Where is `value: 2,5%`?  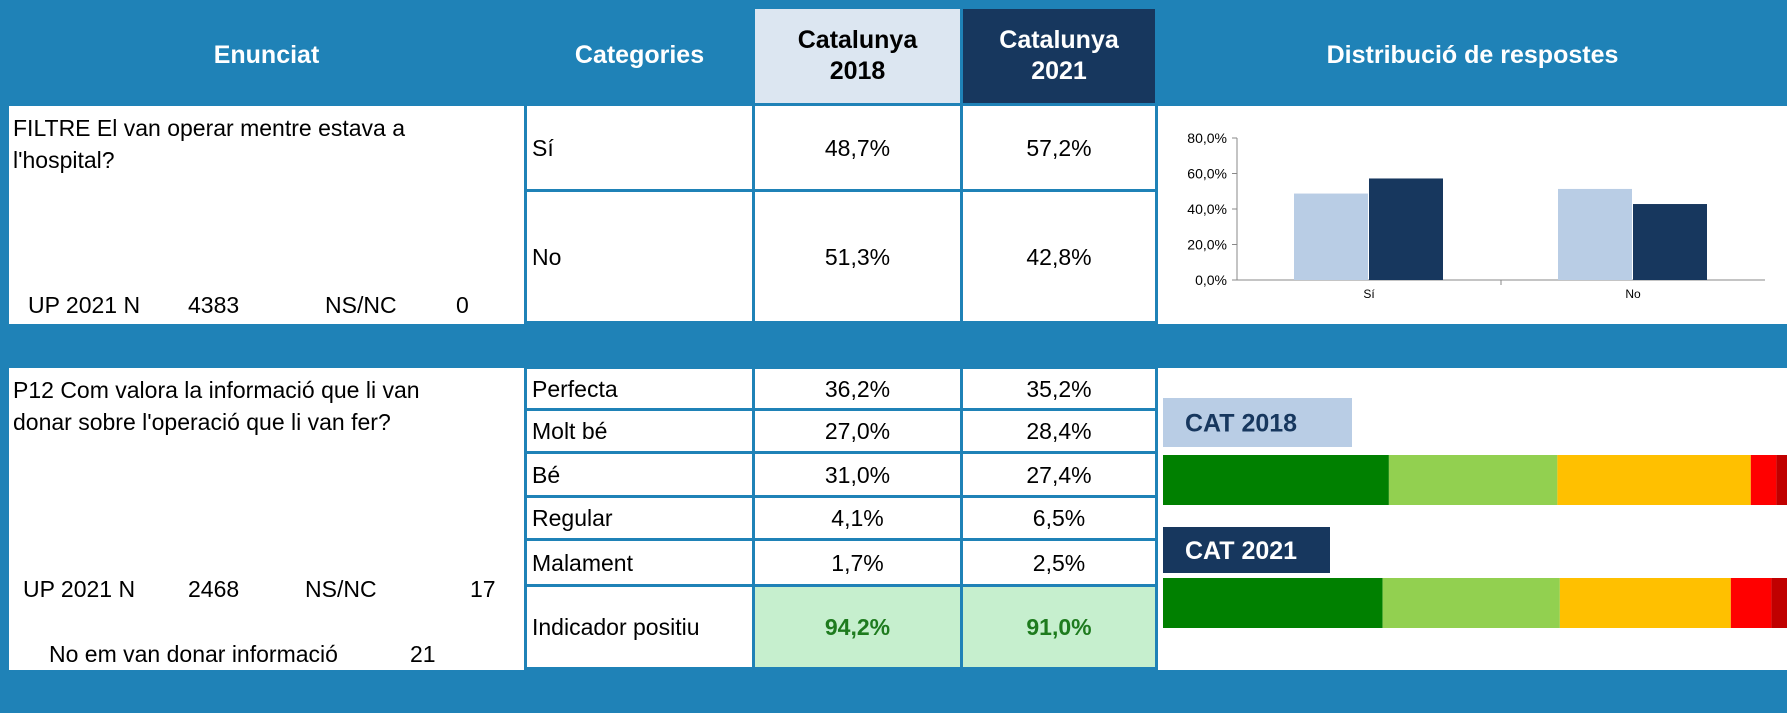
value: 2,5% is located at coordinates (1059, 562).